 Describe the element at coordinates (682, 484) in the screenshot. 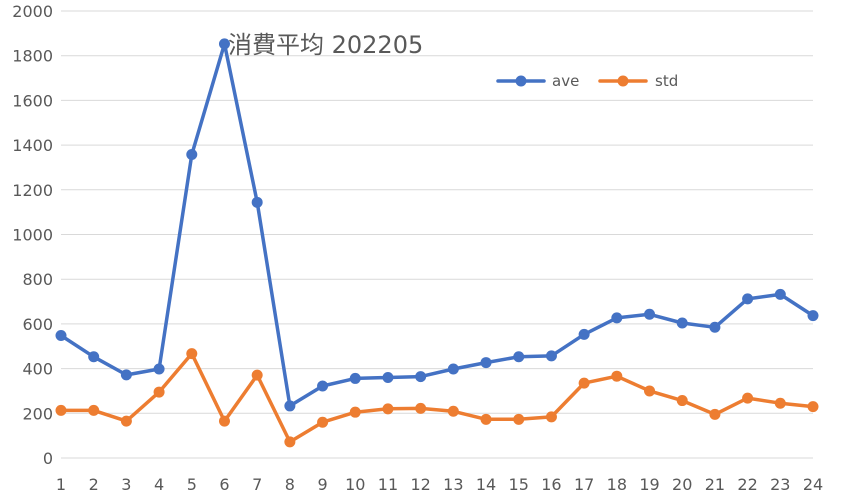

I see `x-tick-label: 20` at that location.